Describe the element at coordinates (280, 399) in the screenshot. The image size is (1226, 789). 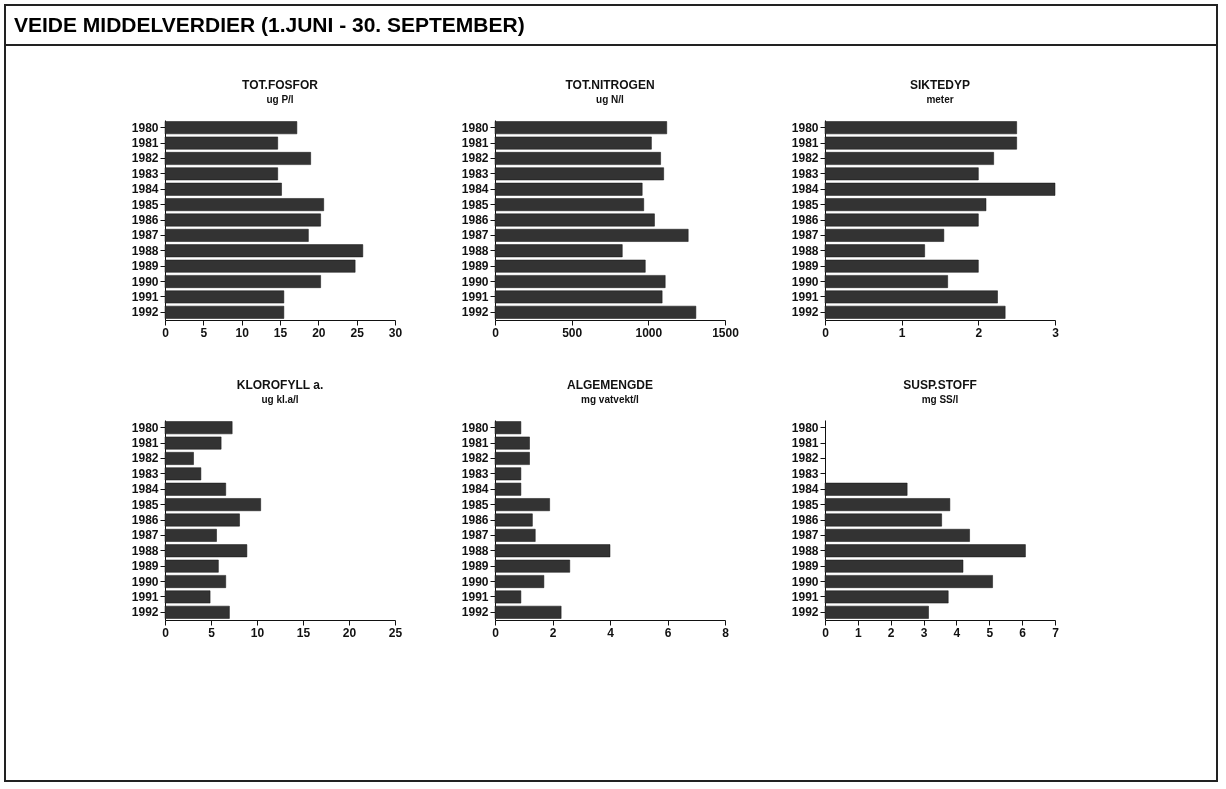
I see `chart-subtitle: ug kl.a/l` at that location.